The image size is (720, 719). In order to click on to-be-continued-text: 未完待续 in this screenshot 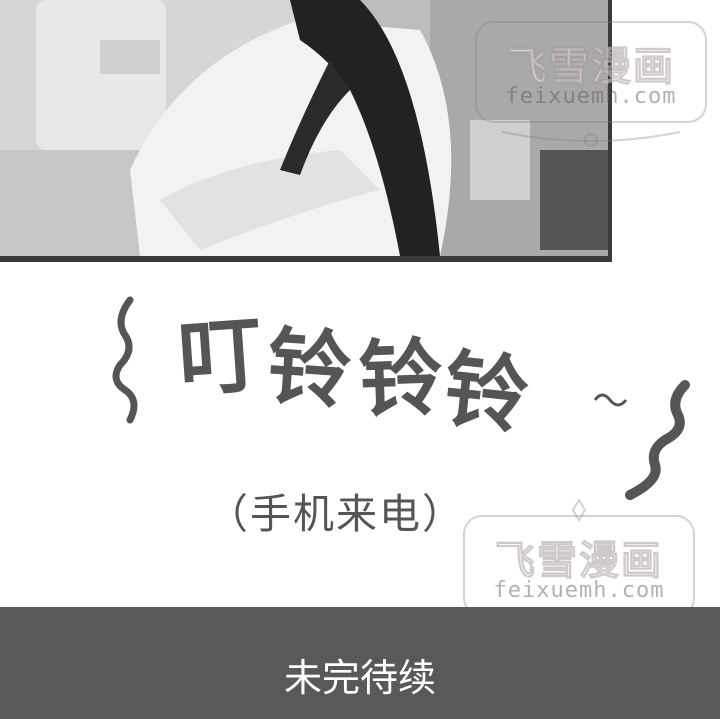, I will do `click(359, 678)`.